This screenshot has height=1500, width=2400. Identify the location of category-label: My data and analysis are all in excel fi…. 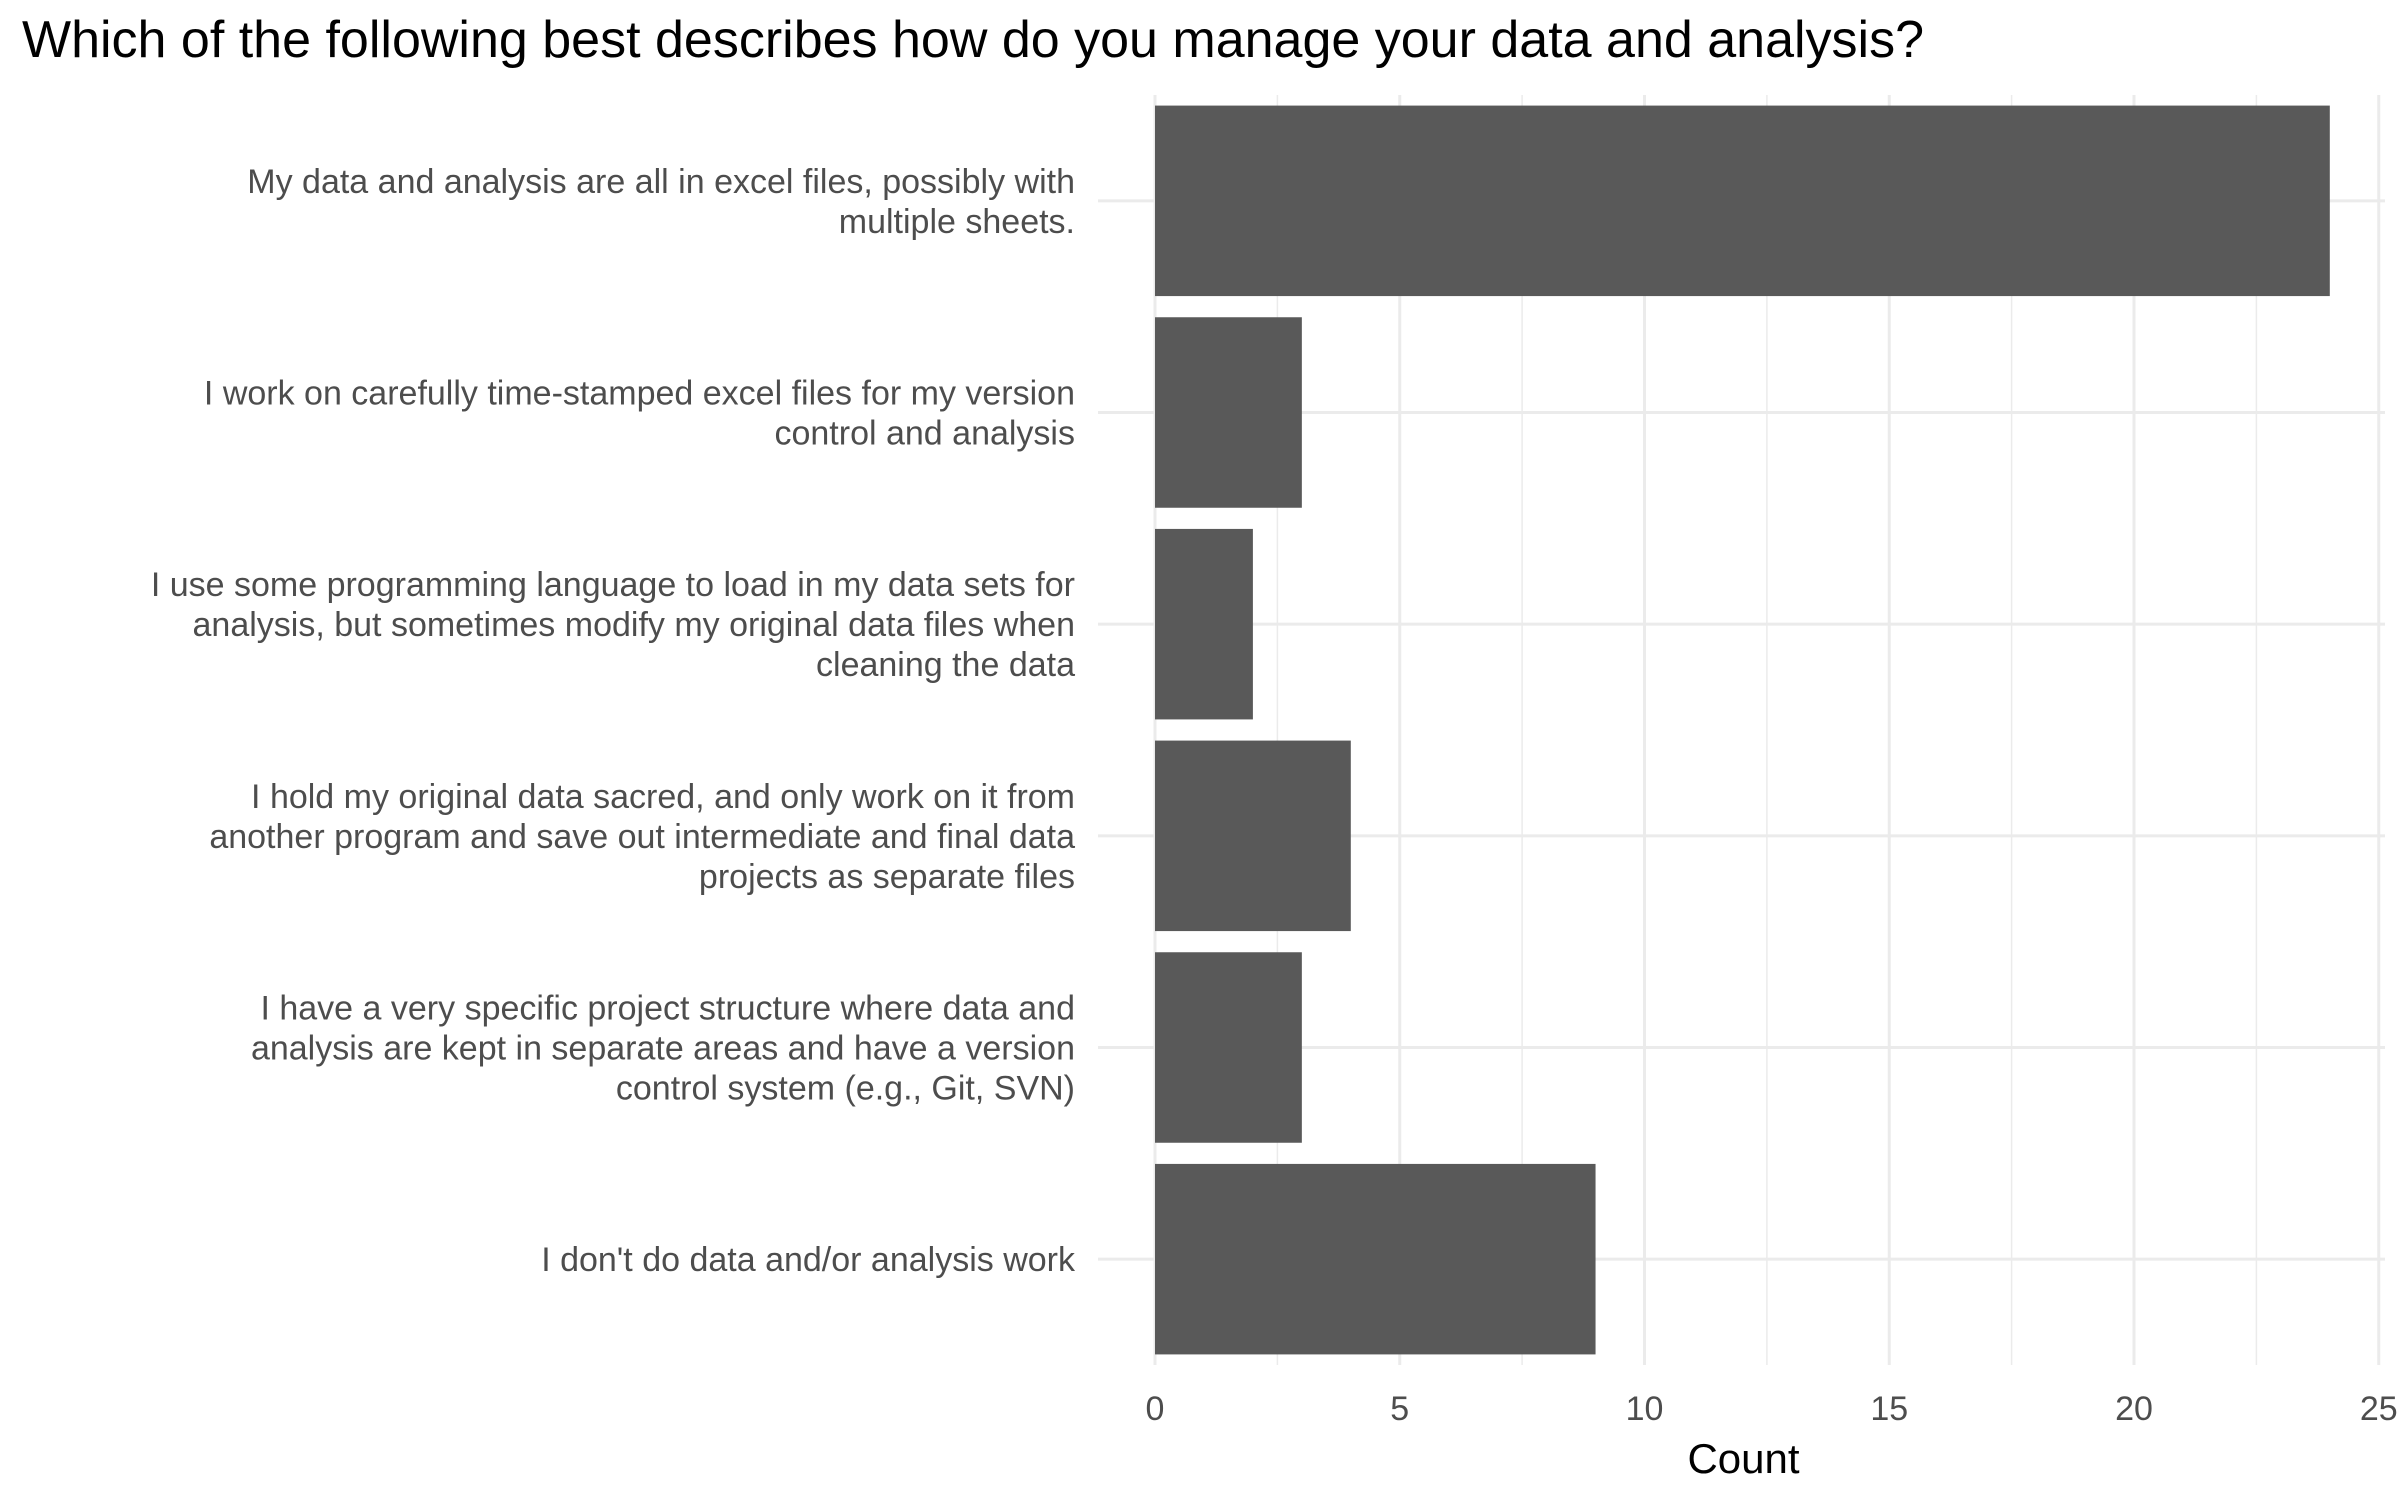
(661, 202).